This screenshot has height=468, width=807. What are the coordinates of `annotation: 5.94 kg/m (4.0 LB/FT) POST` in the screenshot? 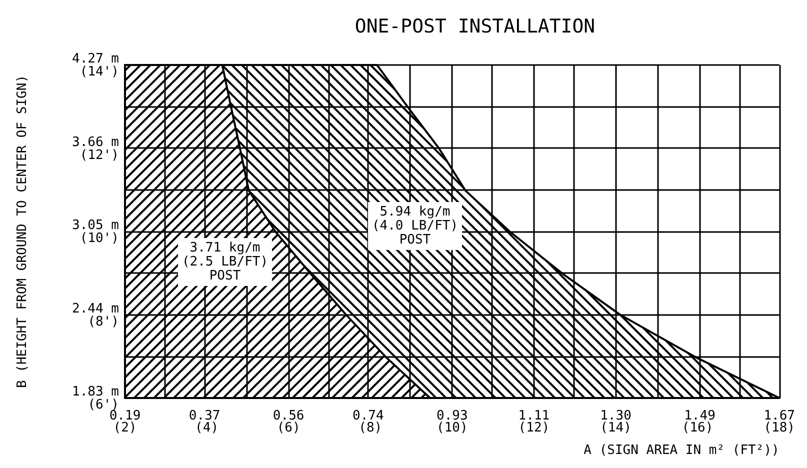 It's located at (415, 226).